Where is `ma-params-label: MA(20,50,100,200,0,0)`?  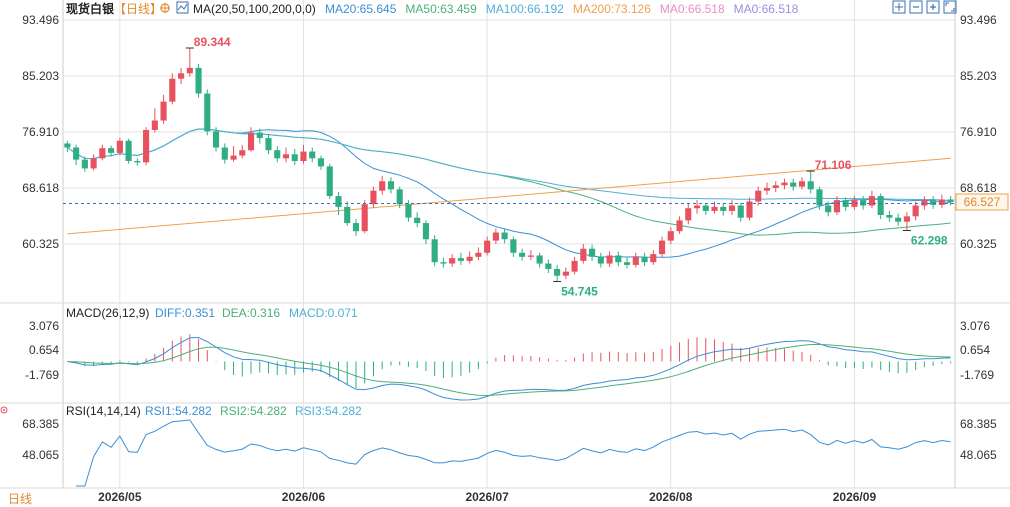 ma-params-label: MA(20,50,100,200,0,0) is located at coordinates (254, 9).